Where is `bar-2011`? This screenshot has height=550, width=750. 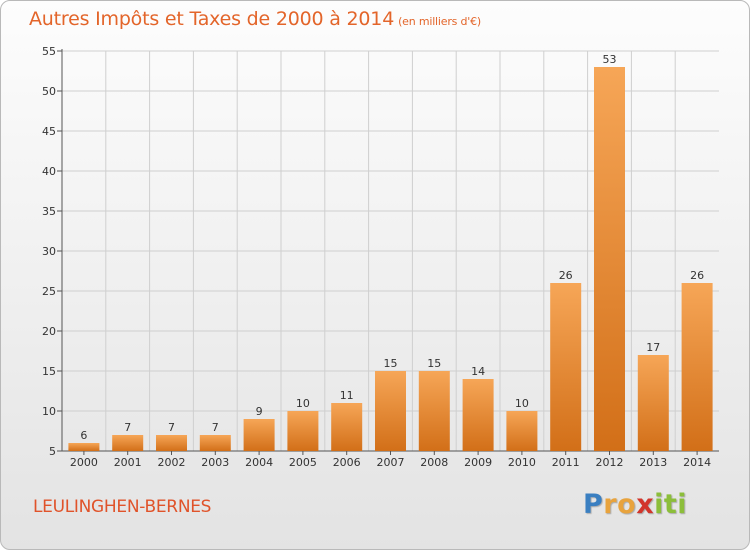 bar-2011 is located at coordinates (566, 367).